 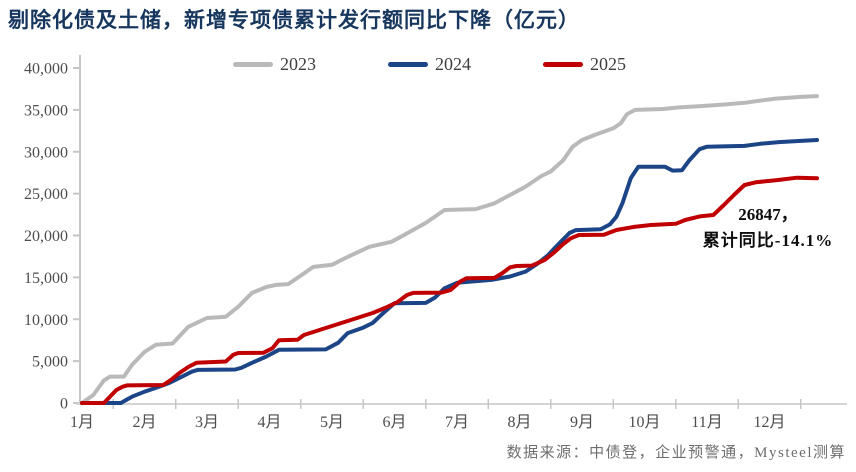 I want to click on y-tick-label: 30,000, so click(x=46, y=152).